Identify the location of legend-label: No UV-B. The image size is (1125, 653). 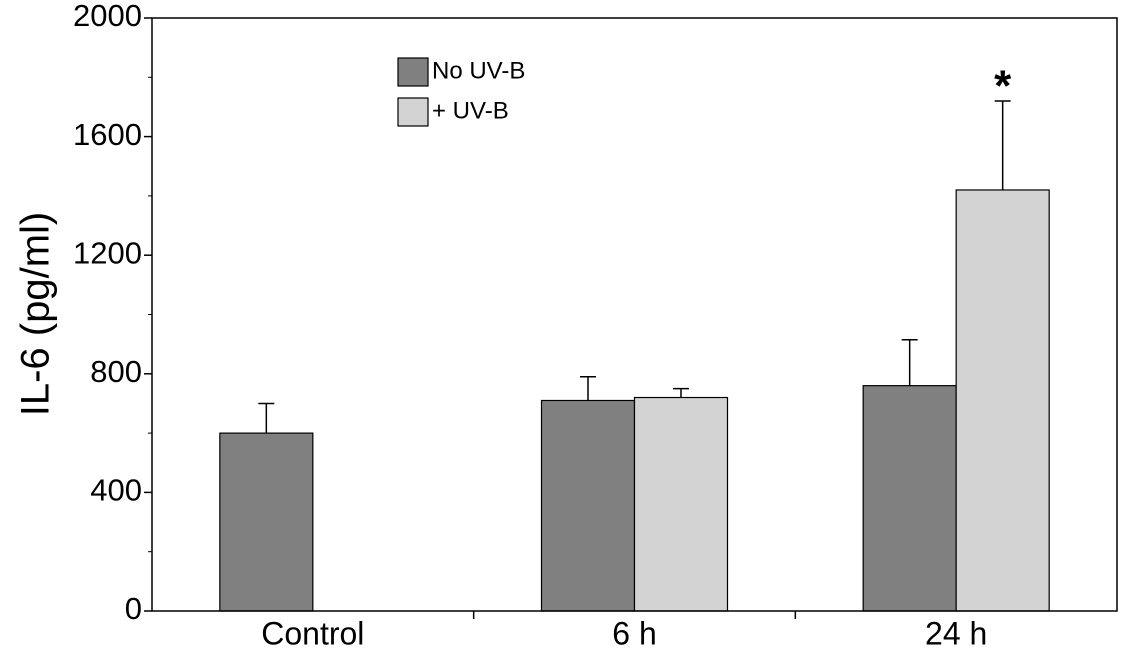
(478, 70).